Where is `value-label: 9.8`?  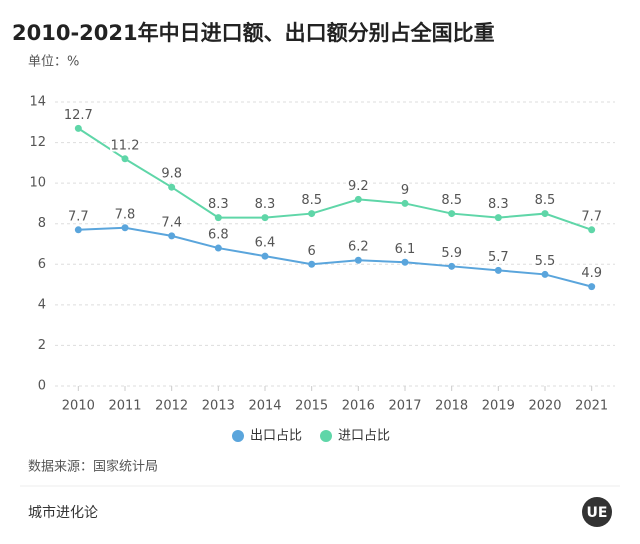
value-label: 9.8 is located at coordinates (171, 174).